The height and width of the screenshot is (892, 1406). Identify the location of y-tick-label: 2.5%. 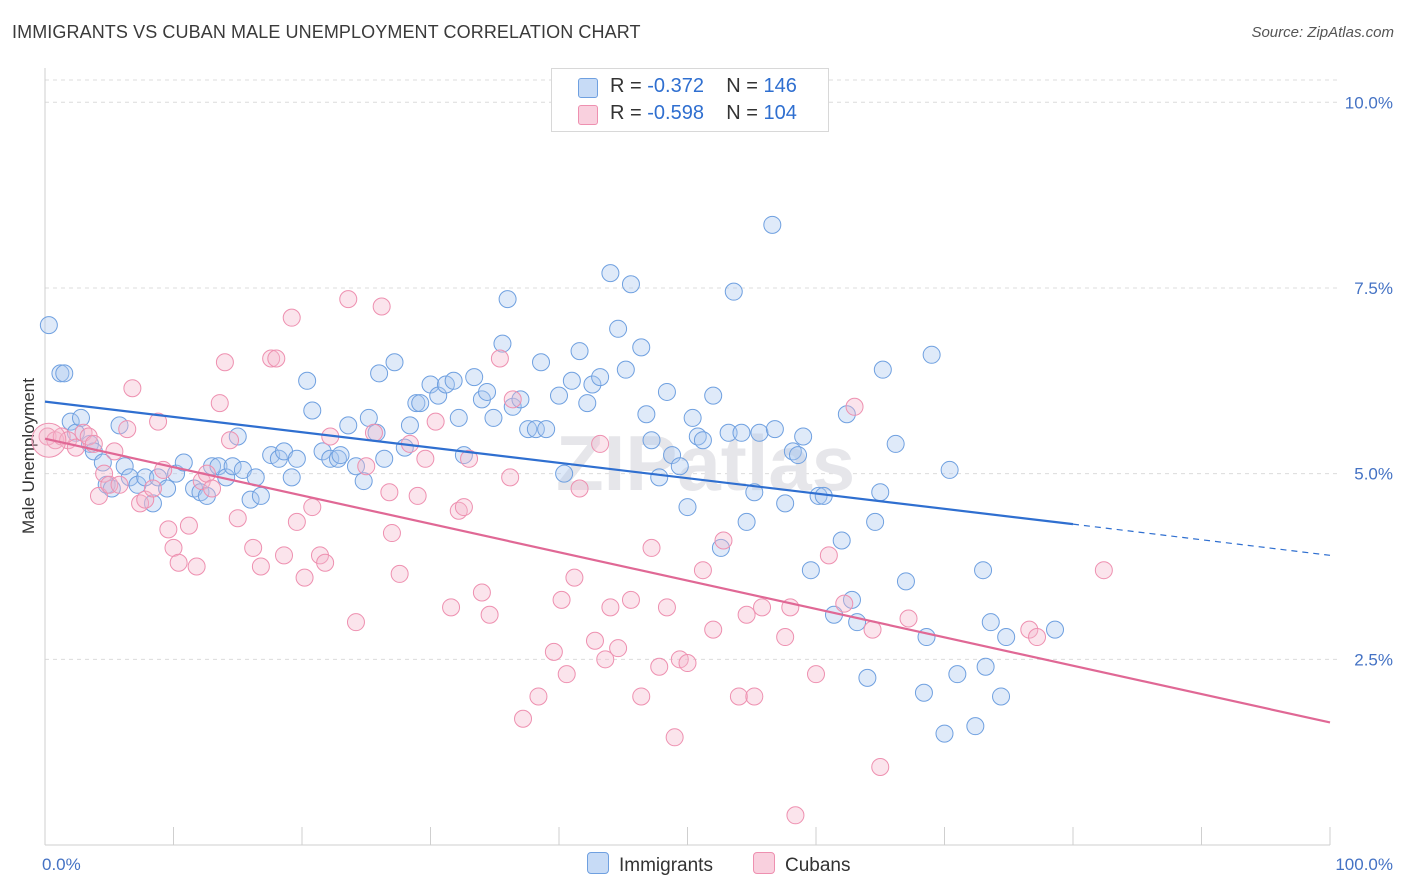
(1373, 659).